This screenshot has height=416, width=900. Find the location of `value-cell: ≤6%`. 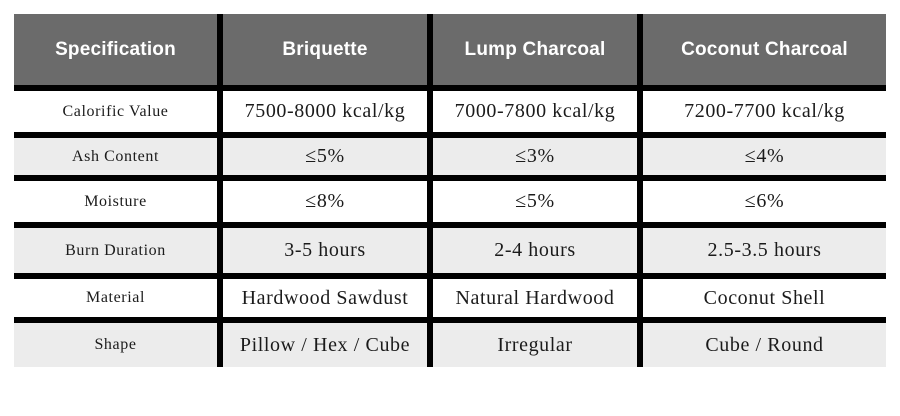

value-cell: ≤6% is located at coordinates (763, 201).